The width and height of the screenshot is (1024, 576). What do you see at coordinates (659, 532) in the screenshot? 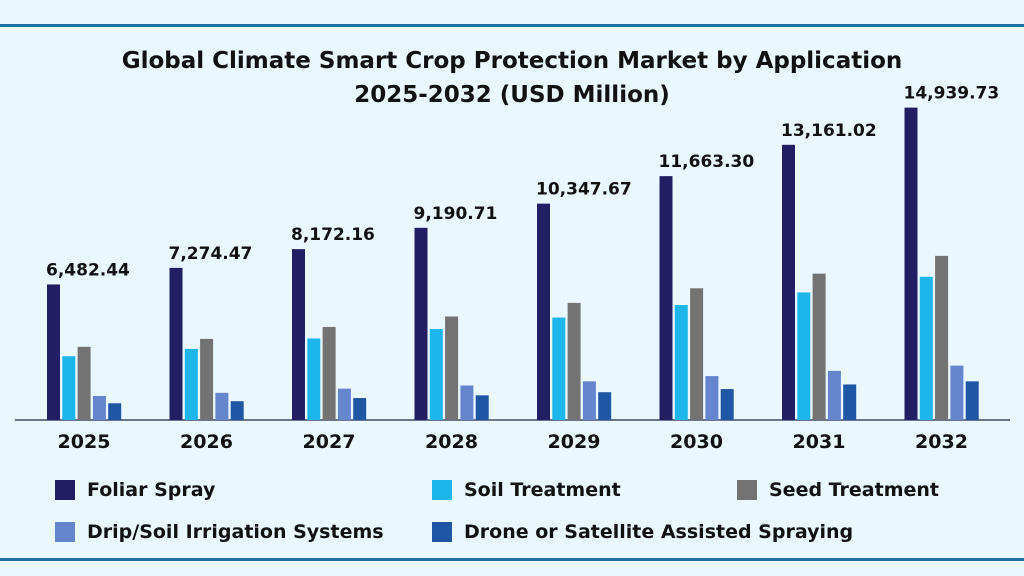
I see `legend-label: Drone or Satellite Assisted Spraying` at bounding box center [659, 532].